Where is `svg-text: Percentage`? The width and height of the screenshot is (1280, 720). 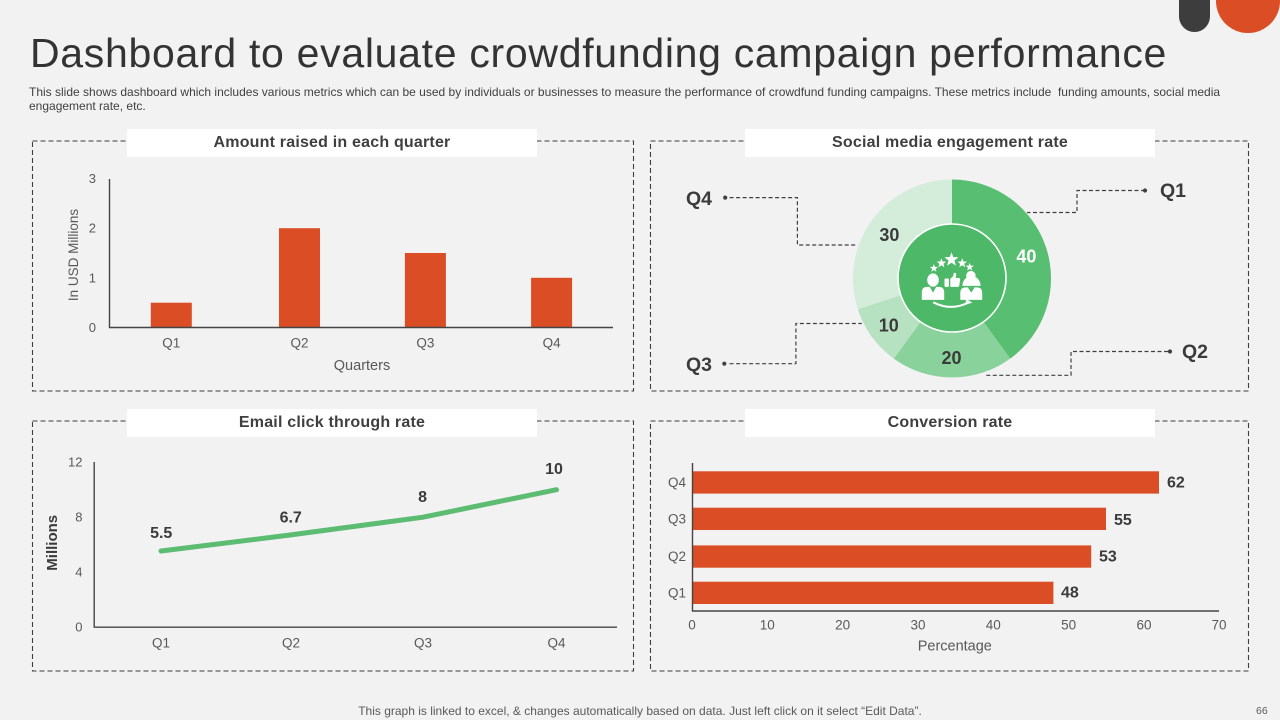
svg-text: Percentage is located at coordinates (955, 647).